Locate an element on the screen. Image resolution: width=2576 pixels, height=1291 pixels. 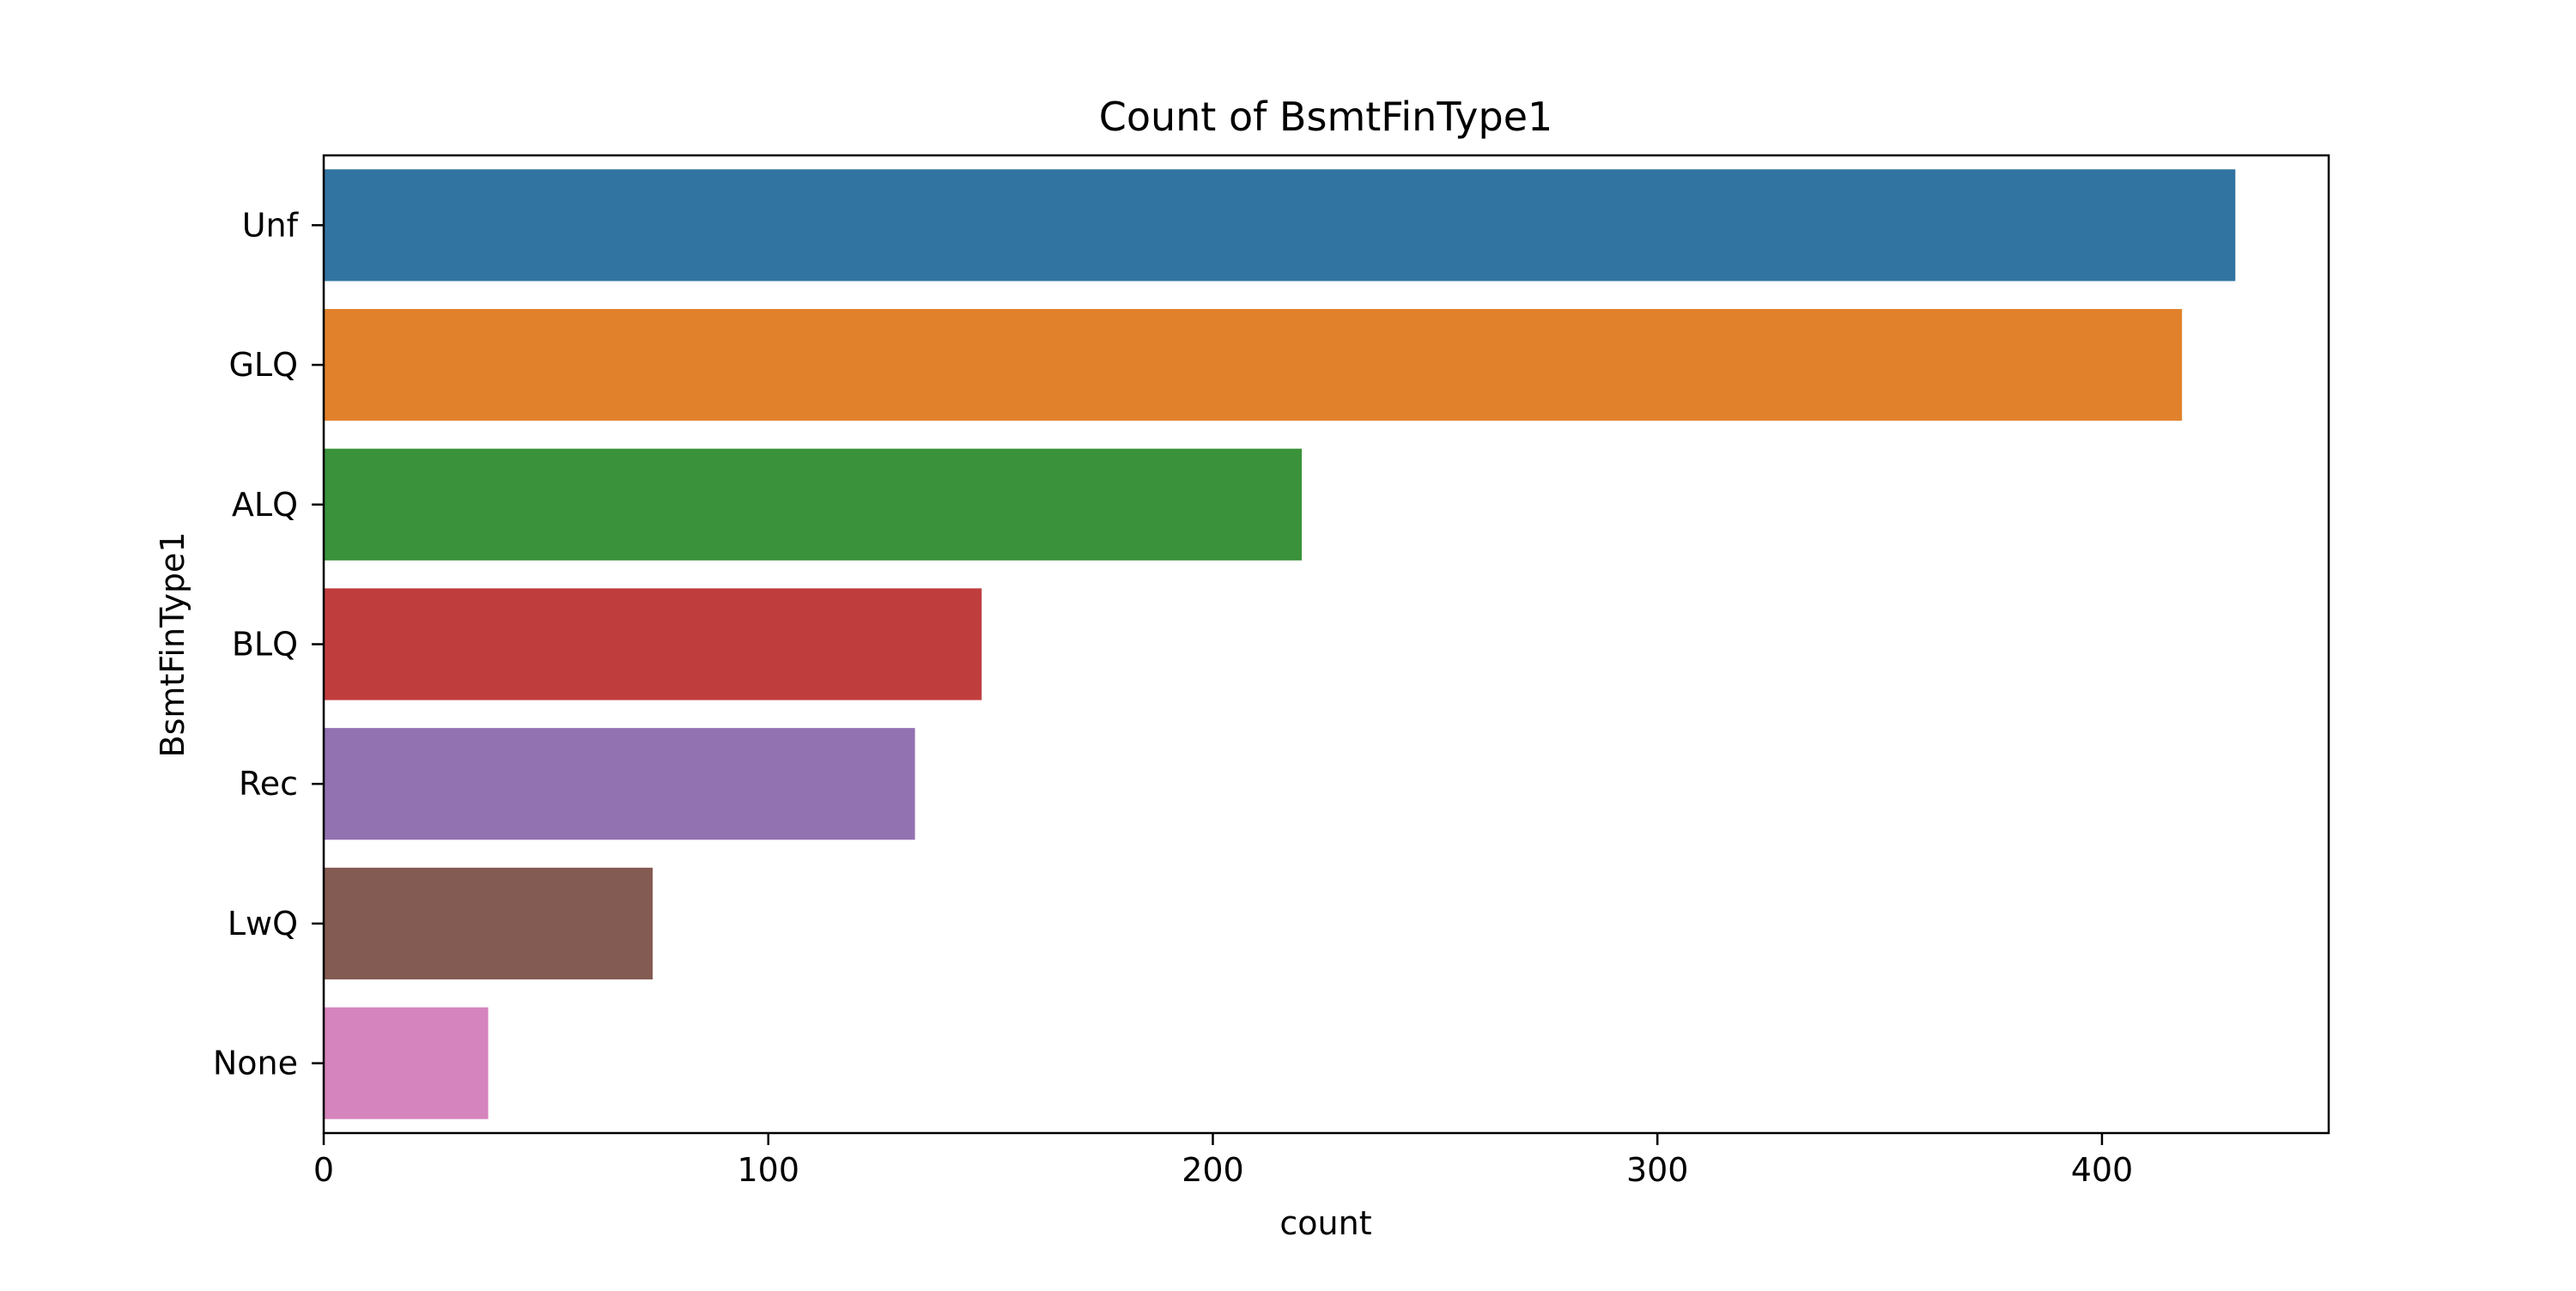
y-tick-label: Rec is located at coordinates (269, 784).